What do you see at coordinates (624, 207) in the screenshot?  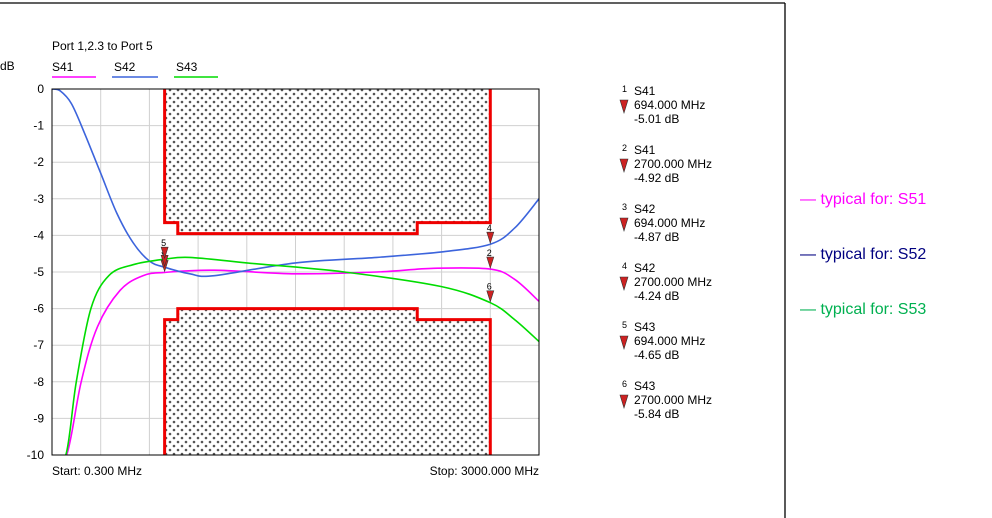 I see `marker-entry-number: 3` at bounding box center [624, 207].